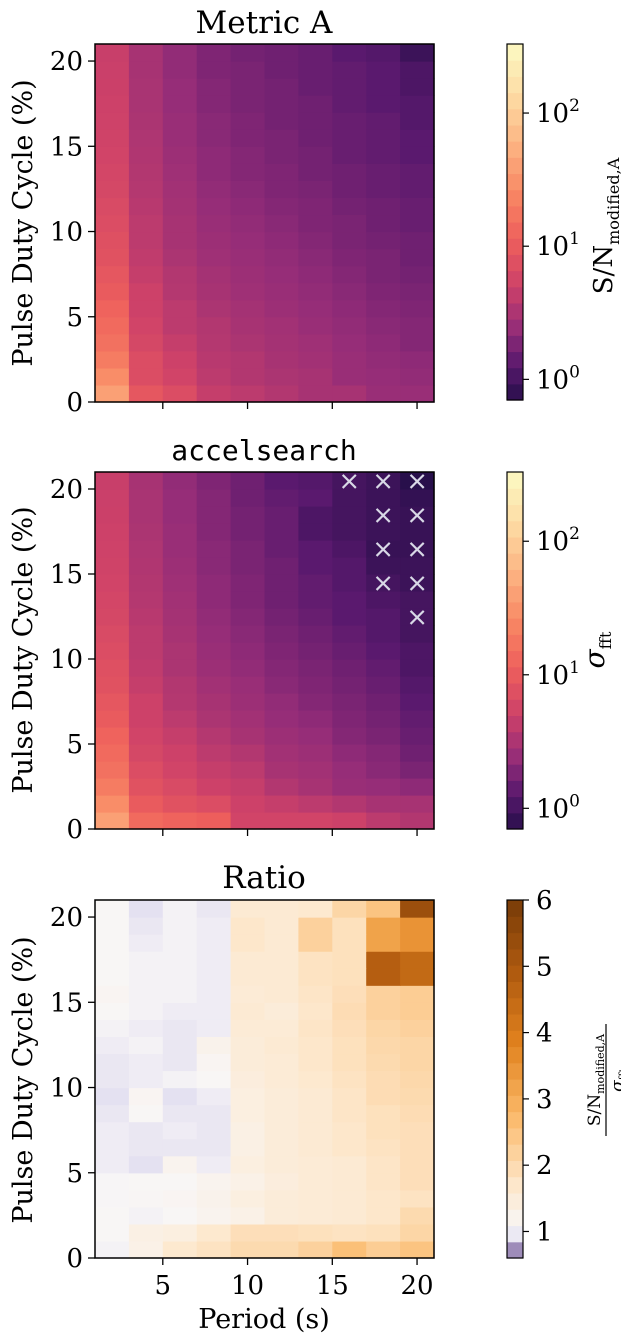 The width and height of the screenshot is (621, 1340). I want to click on colorbar-tick-label: 2, so click(544, 1166).